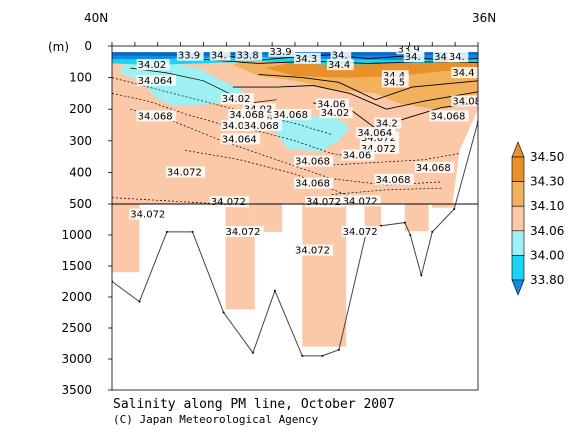 The width and height of the screenshot is (570, 441). What do you see at coordinates (80, 141) in the screenshot?
I see `y-tick-label: 300` at bounding box center [80, 141].